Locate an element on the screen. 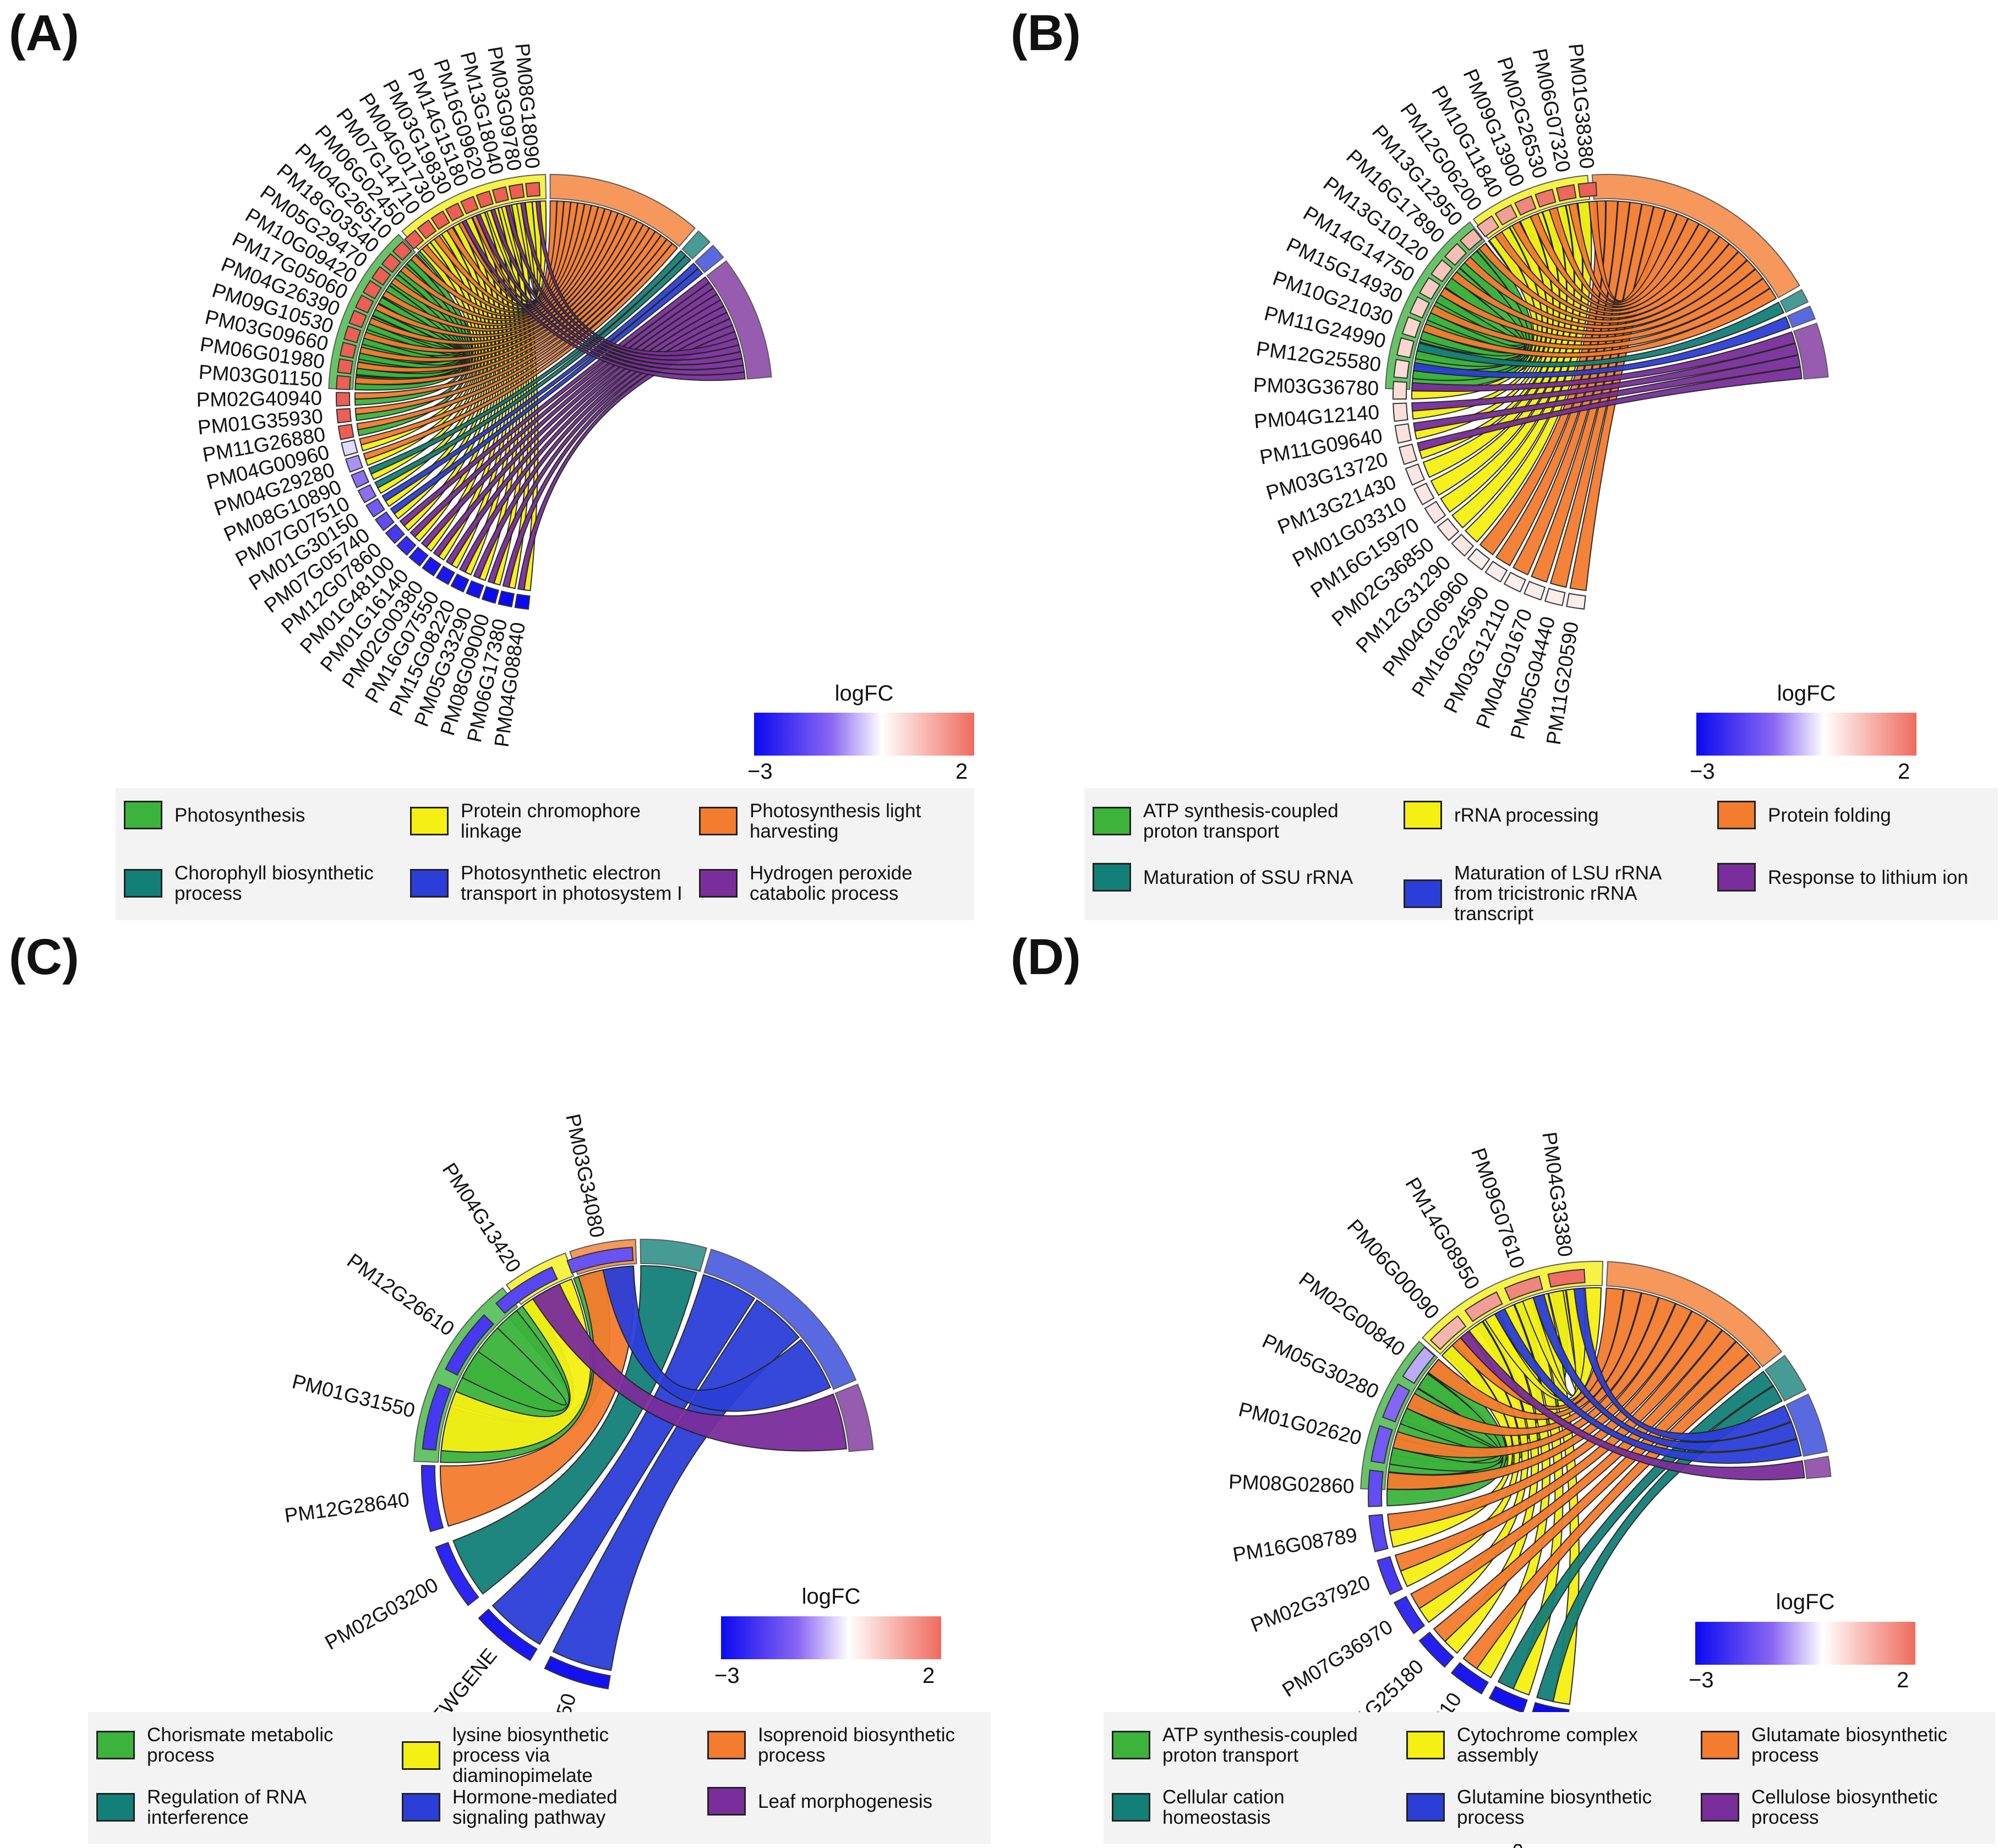  gene-label: PM01G31550 is located at coordinates (354, 1396).